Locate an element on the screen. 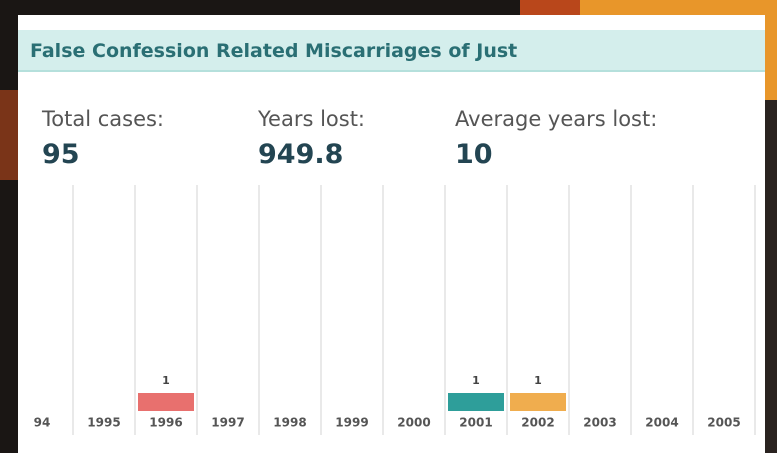 This screenshot has height=453, width=777. x-tick-label: 2000 is located at coordinates (413, 423).